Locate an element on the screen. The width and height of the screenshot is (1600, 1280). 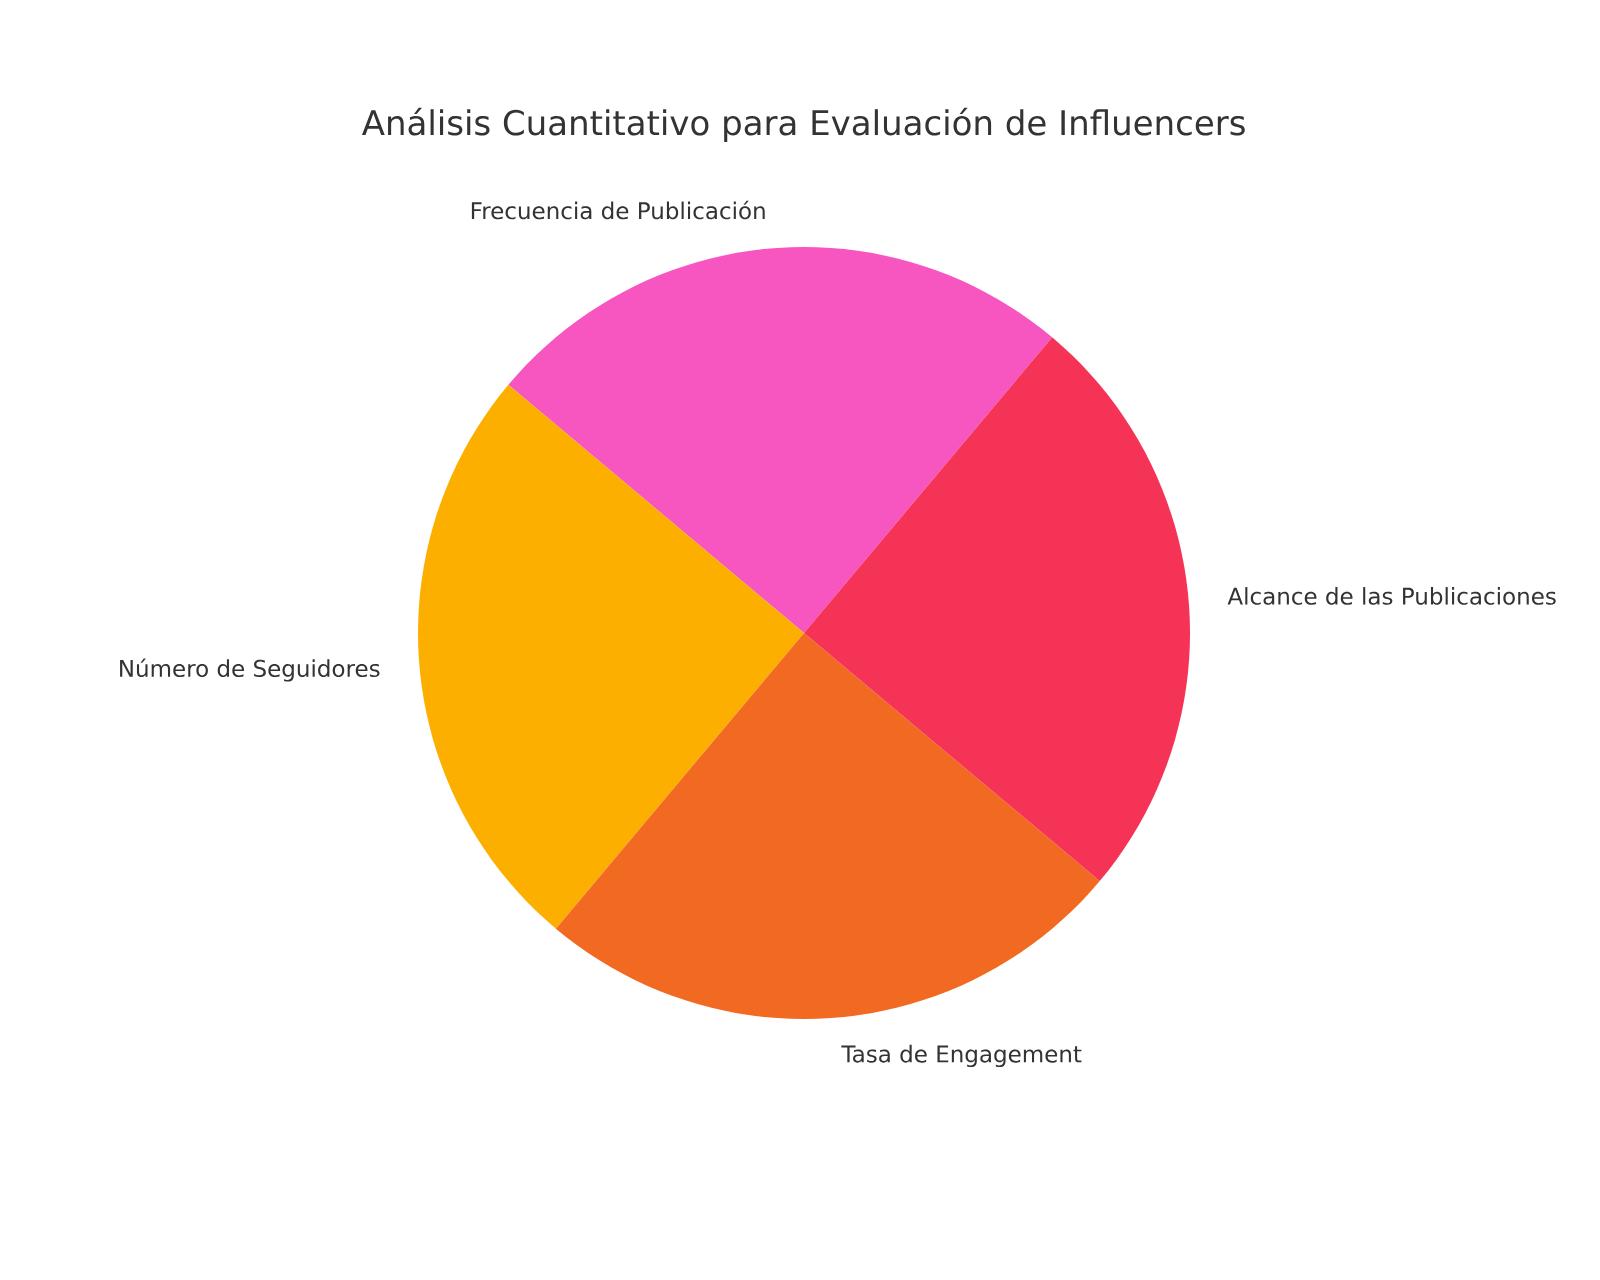
slice-label: Alcance de las Publicaciones is located at coordinates (1391, 596).